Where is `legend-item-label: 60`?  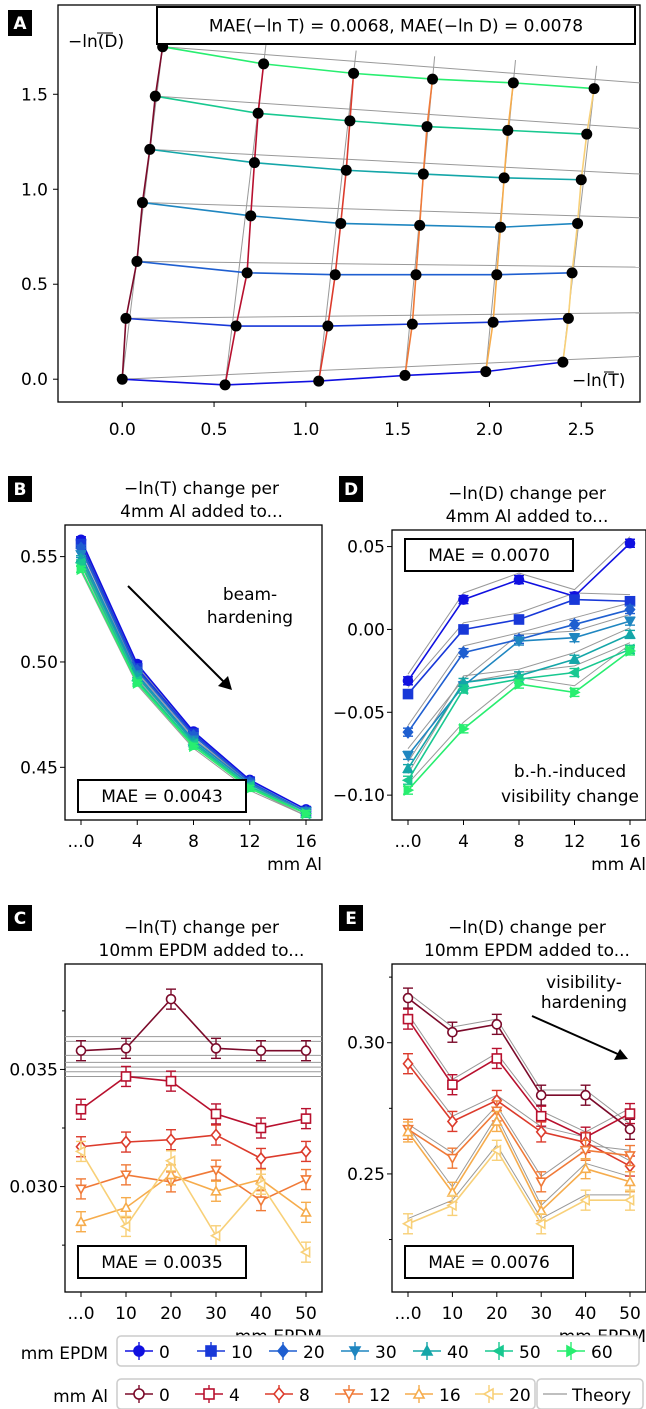 legend-item-label: 60 is located at coordinates (602, 1353).